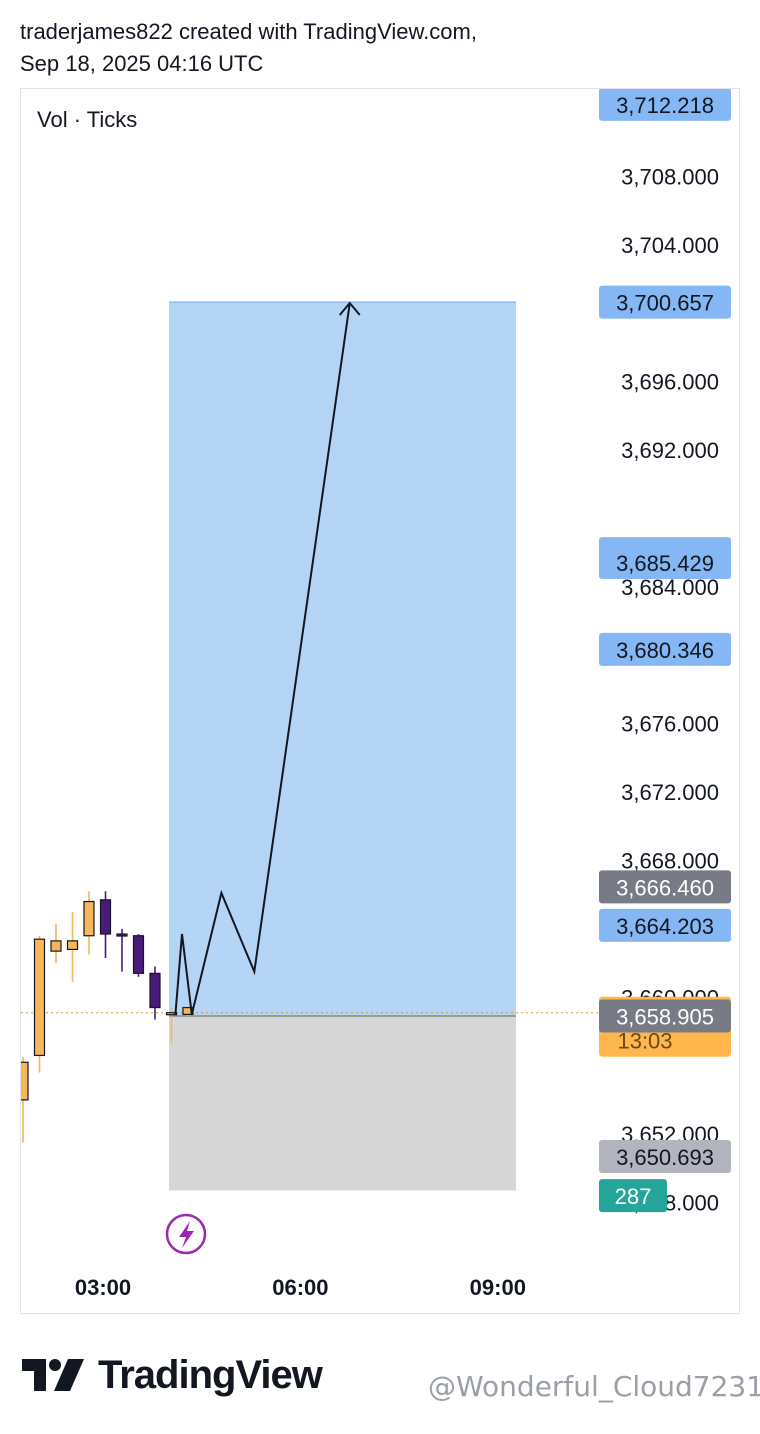  Describe the element at coordinates (342, 1103) in the screenshot. I see `stop-zone` at that location.